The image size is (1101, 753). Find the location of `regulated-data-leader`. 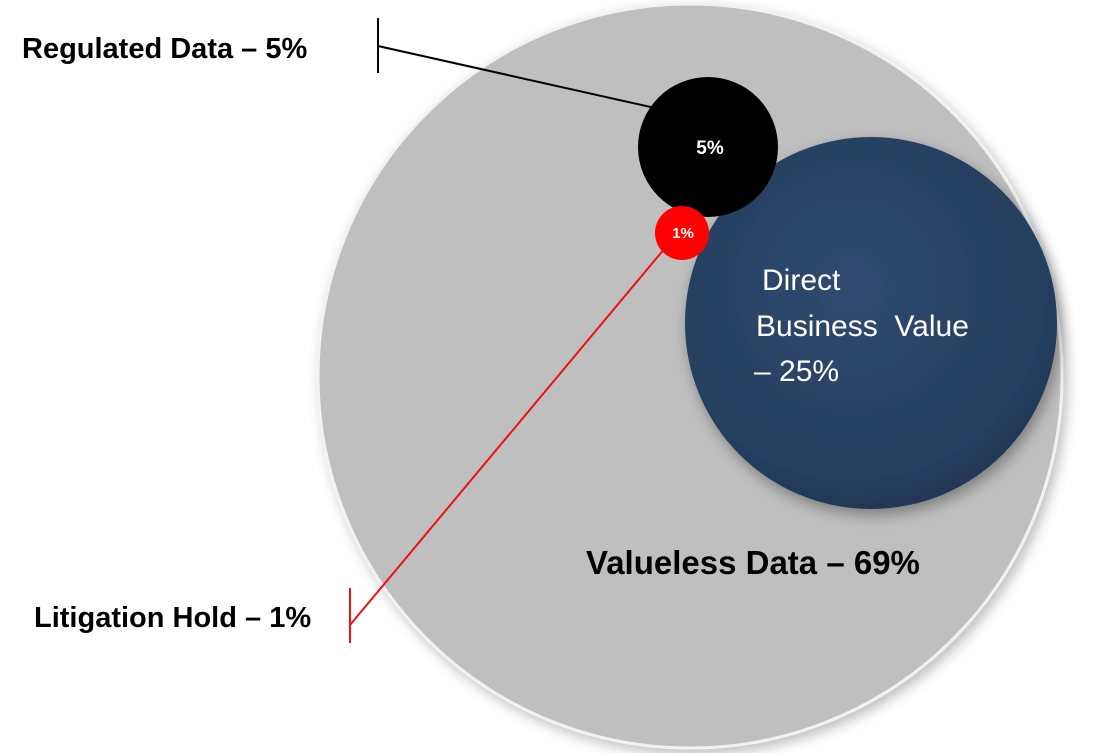

regulated-data-leader is located at coordinates (516, 63).